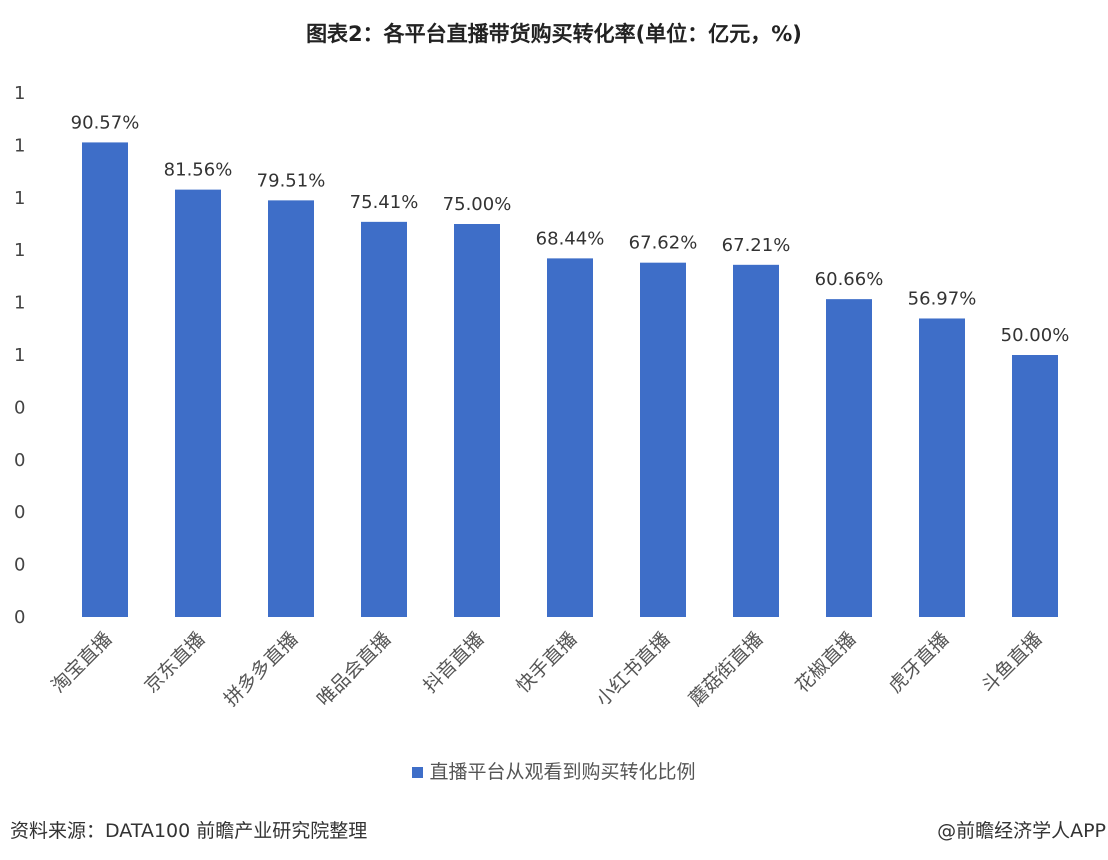  Describe the element at coordinates (918, 662) in the screenshot. I see `x-tick-label: 虎牙直播` at that location.